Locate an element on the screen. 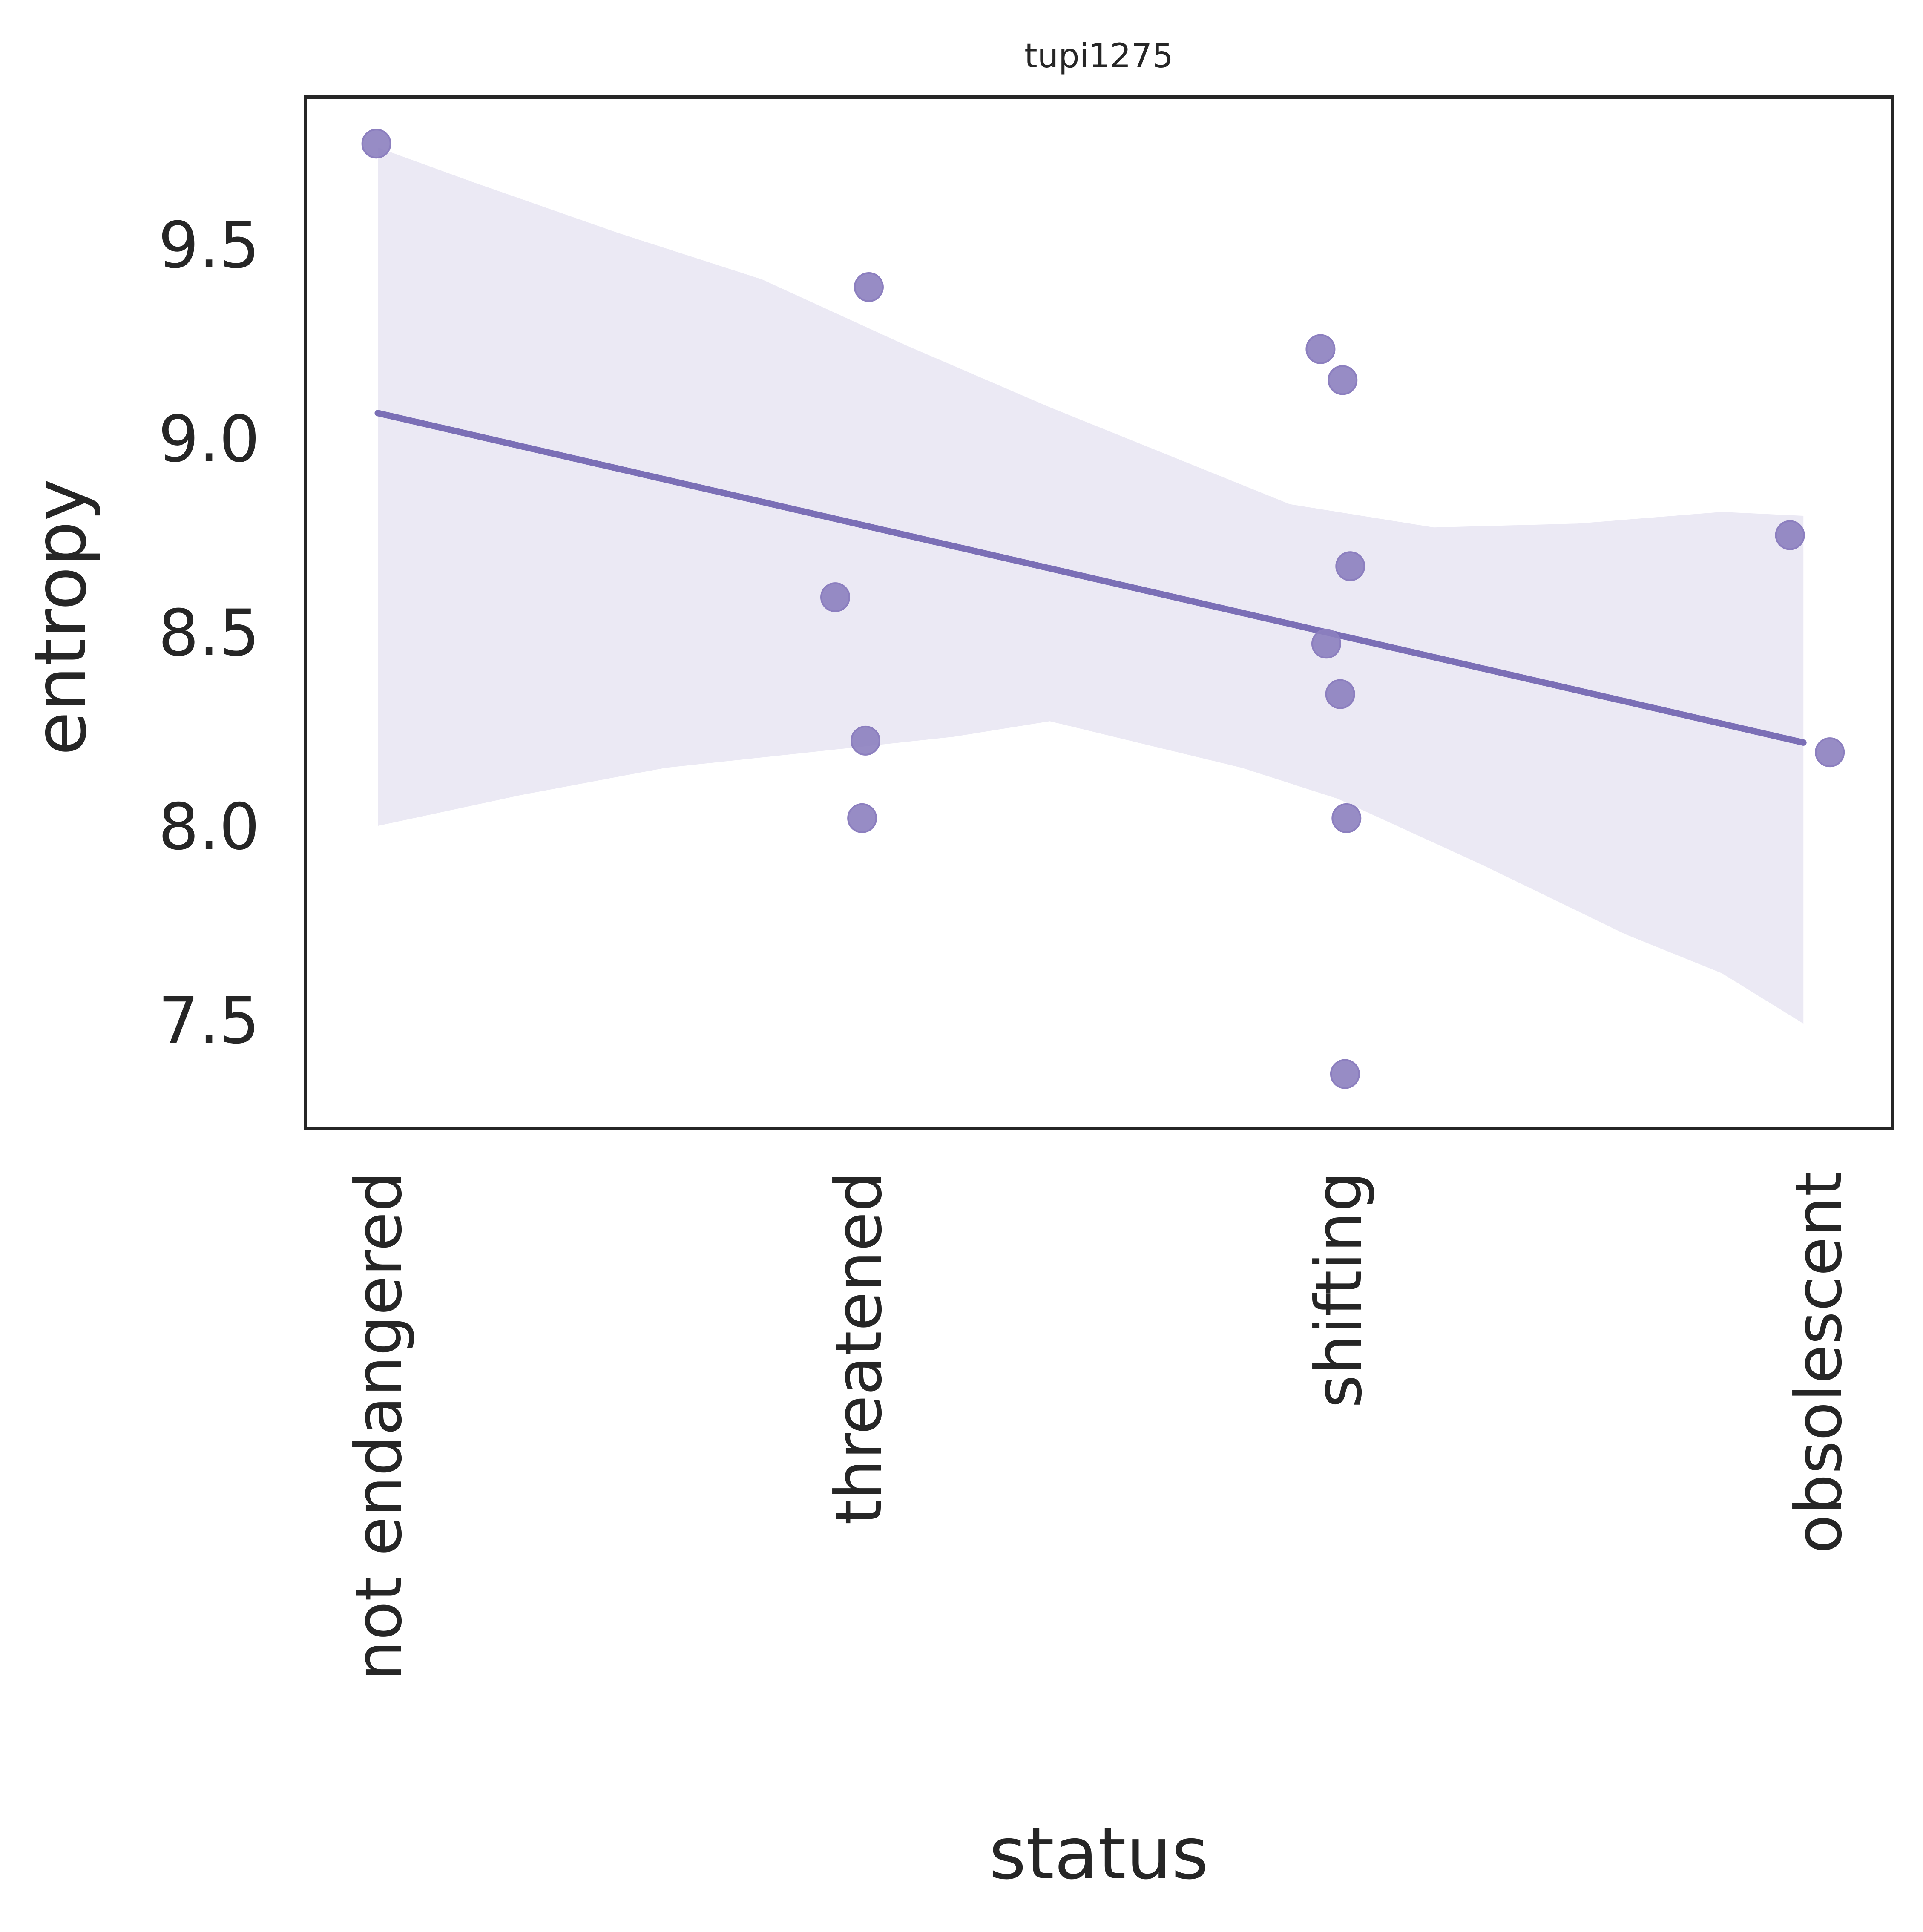 This screenshot has height=1932, width=1923. chart-title: tupi1275 is located at coordinates (1098, 56).